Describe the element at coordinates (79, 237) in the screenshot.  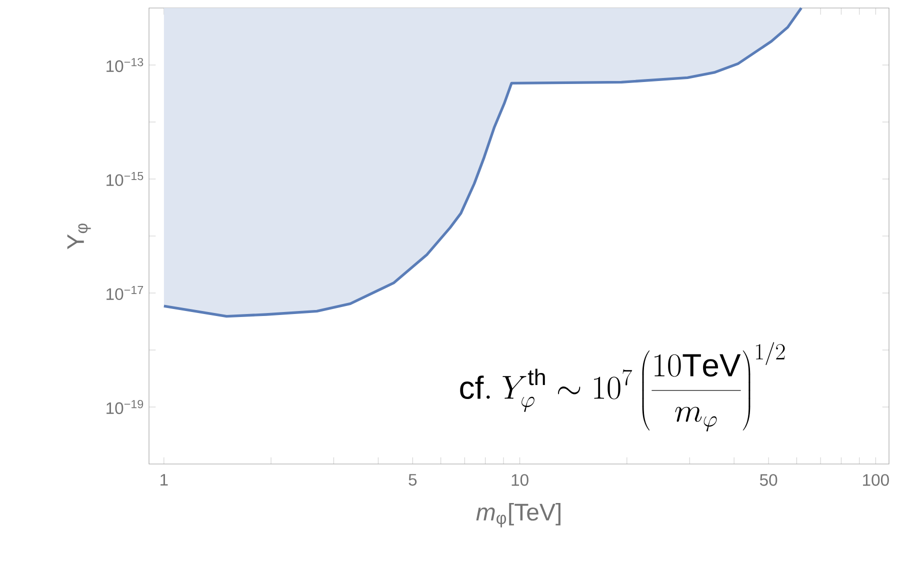
I see `y-axis-title: Y$_{φ}$` at that location.